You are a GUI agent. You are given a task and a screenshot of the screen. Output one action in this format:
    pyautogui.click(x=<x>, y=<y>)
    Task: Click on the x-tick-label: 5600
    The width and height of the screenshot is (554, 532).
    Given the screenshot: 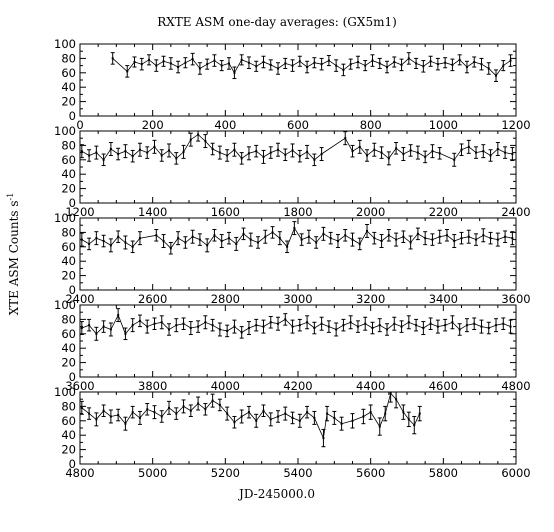 What is the action you would take?
    pyautogui.click(x=370, y=473)
    